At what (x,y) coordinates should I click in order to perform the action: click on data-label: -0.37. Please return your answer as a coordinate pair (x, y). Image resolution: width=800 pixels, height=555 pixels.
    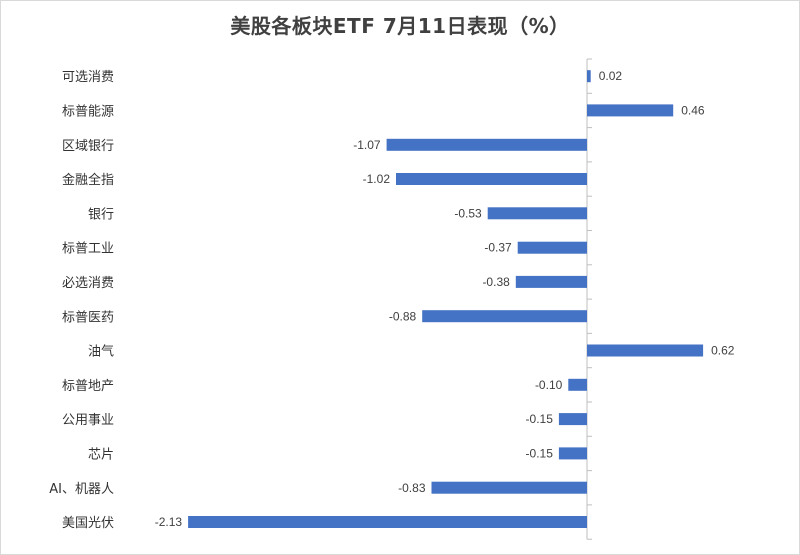
    Looking at the image, I should click on (498, 248).